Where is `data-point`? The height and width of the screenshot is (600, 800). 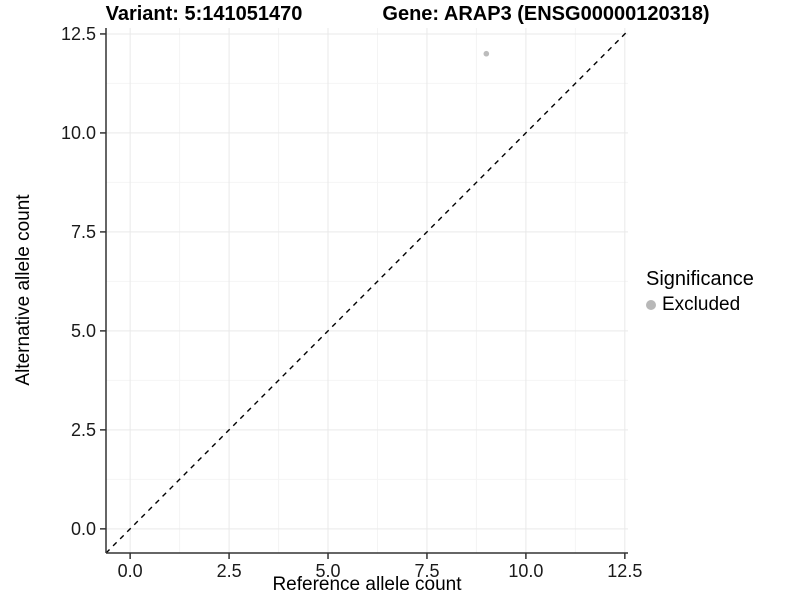
data-point is located at coordinates (486, 53).